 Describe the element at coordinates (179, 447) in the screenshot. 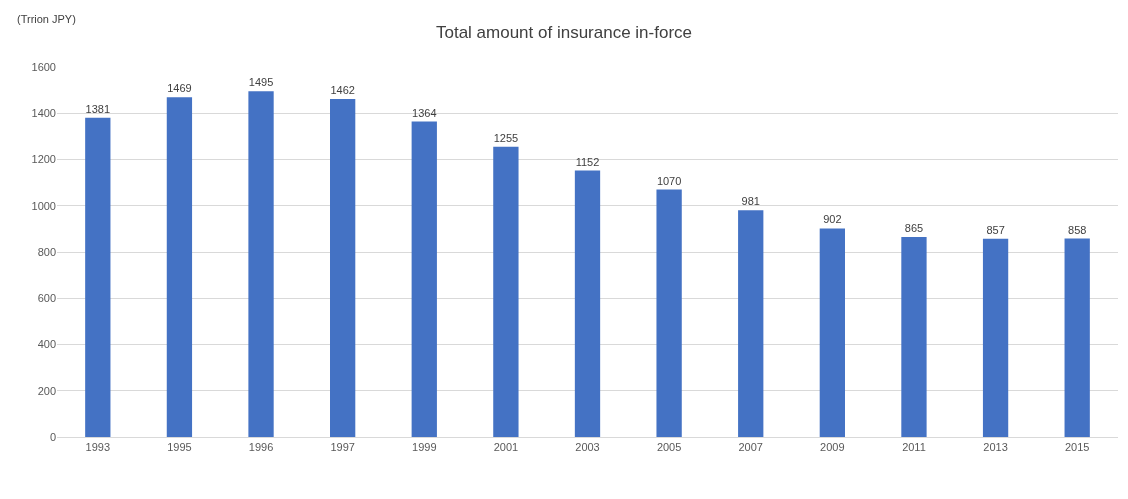

I see `x-tick-label: 1995` at that location.